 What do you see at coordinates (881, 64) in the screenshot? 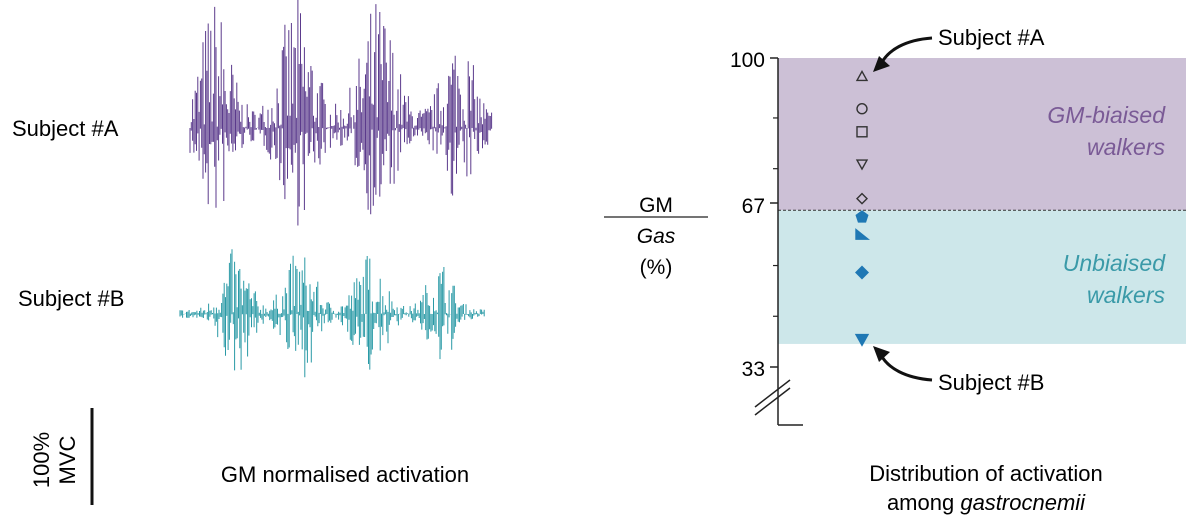
I see `annotation-arrowhead-a` at bounding box center [881, 64].